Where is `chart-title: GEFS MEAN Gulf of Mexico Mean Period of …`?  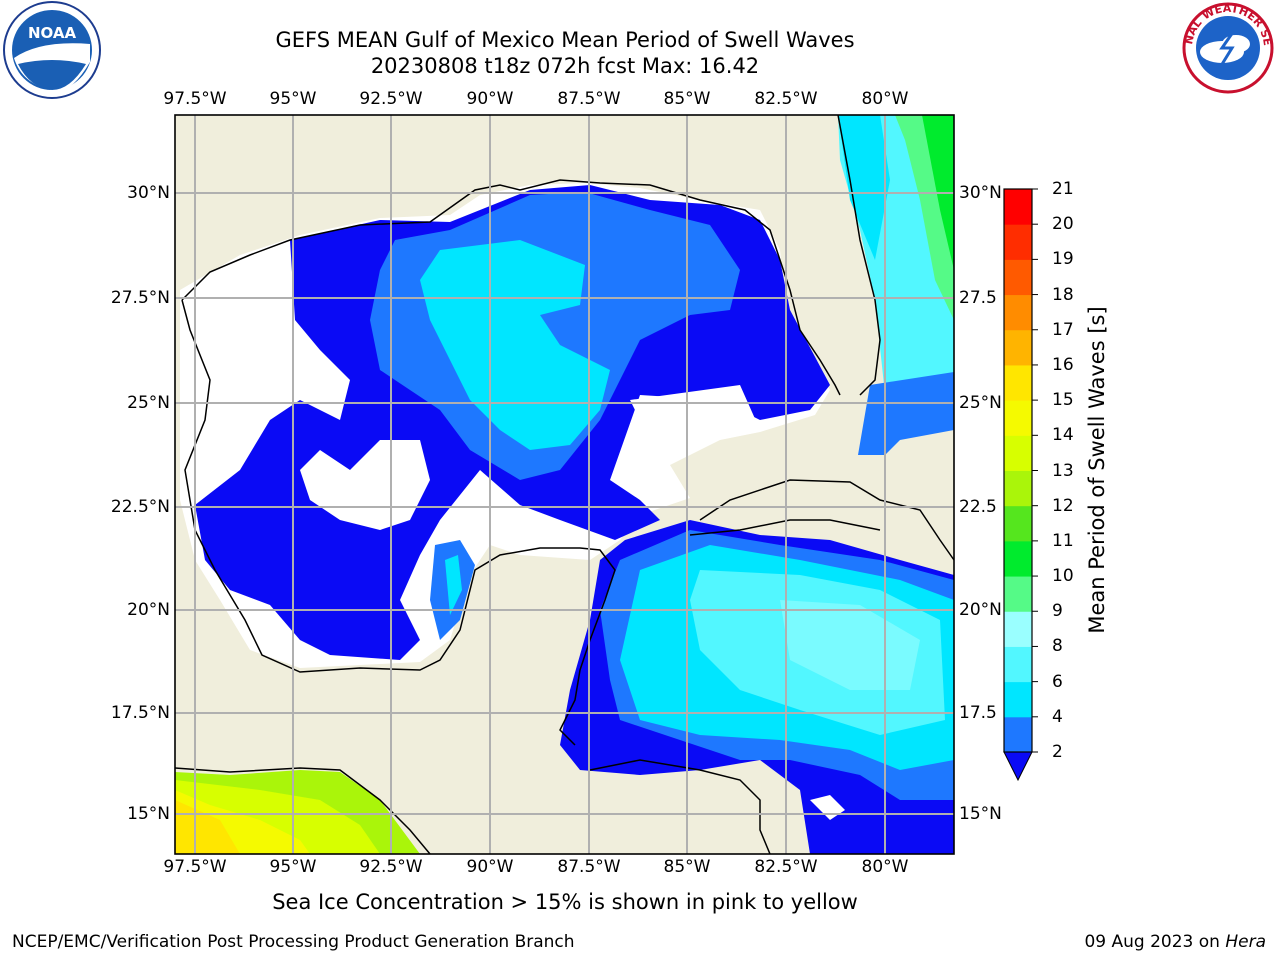 chart-title: GEFS MEAN Gulf of Mexico Mean Period of … is located at coordinates (565, 40).